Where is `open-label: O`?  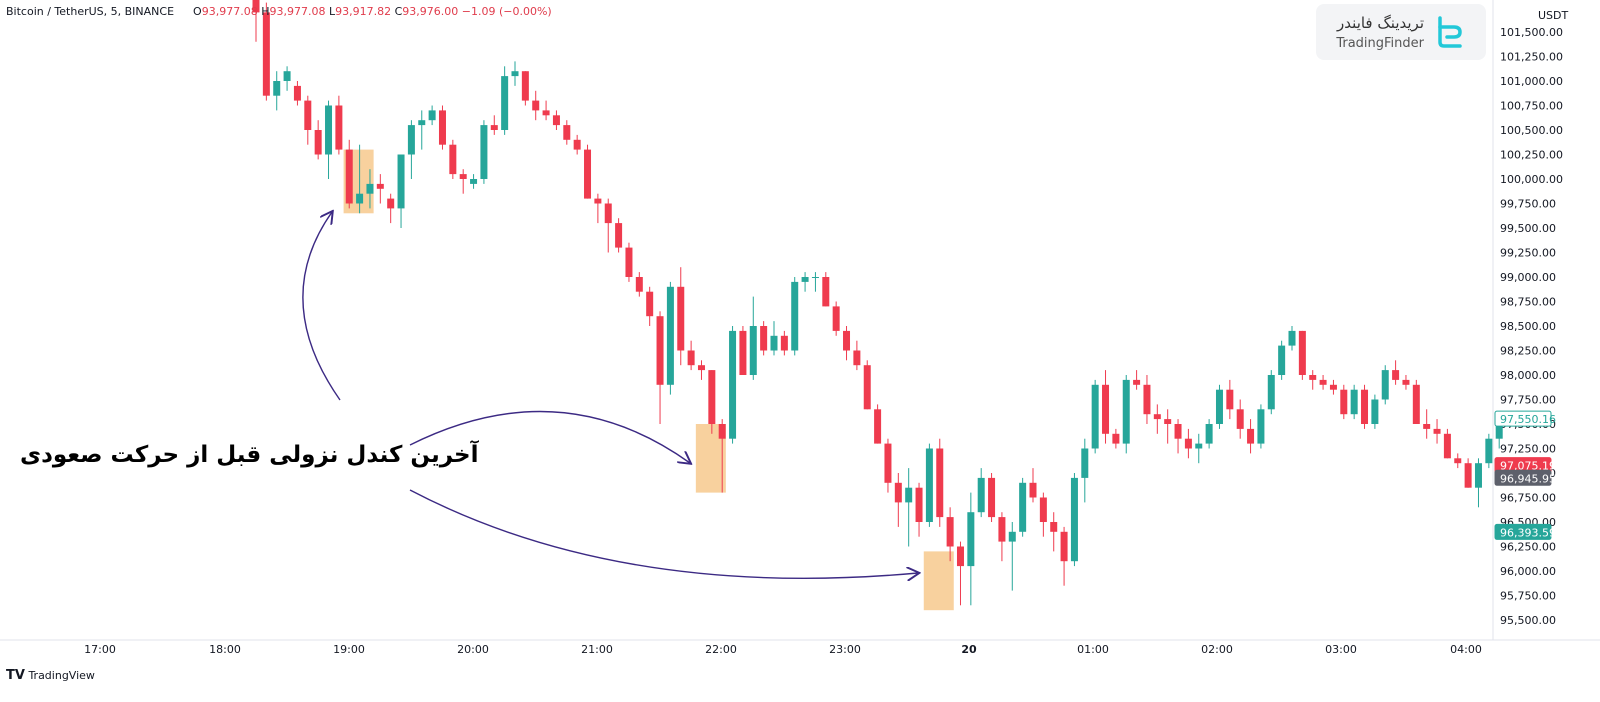
open-label: O is located at coordinates (197, 11).